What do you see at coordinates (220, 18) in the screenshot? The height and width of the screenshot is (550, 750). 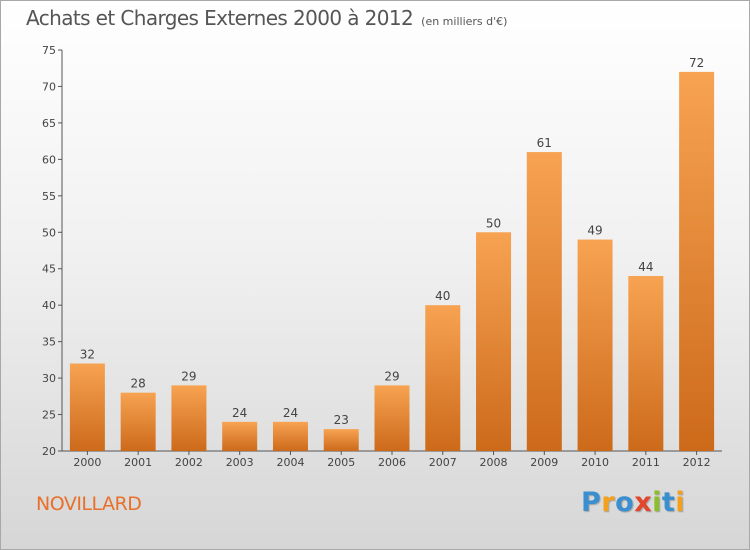 I see `chart-title: Achats et Charges Externes 2000 à 2012` at bounding box center [220, 18].